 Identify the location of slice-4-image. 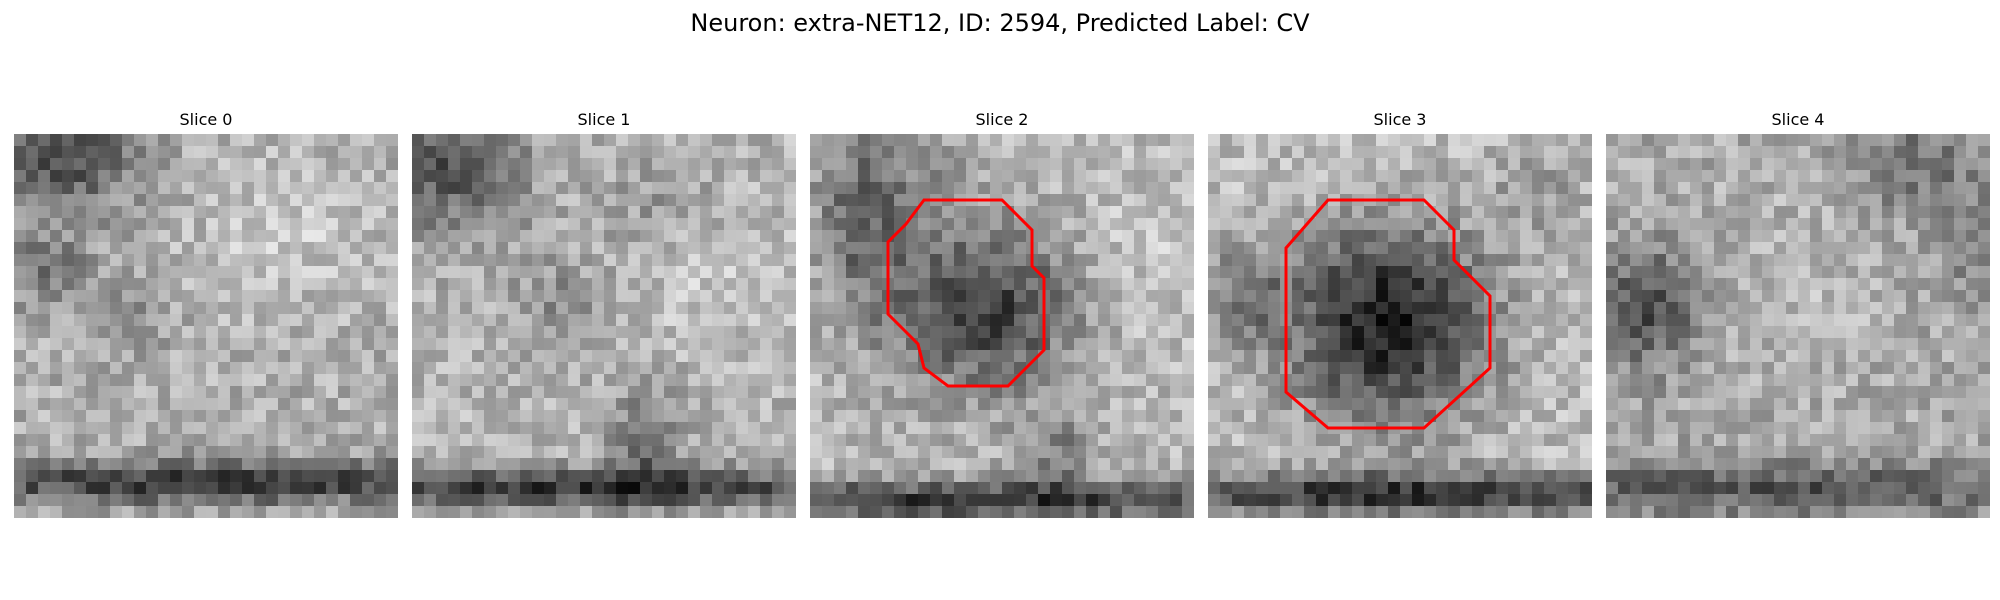
(1798, 326).